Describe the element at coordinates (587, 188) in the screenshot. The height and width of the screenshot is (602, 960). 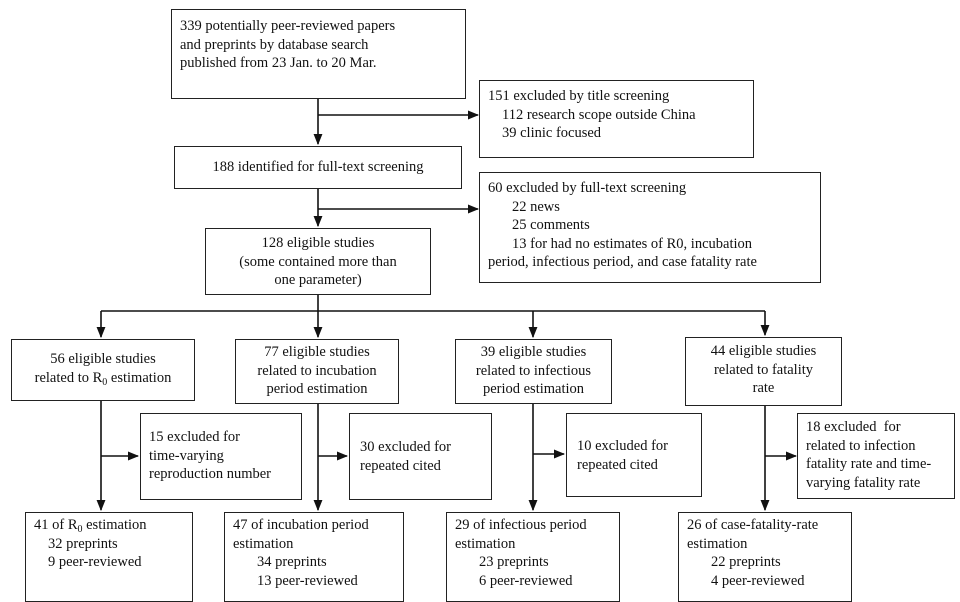
I see `excluded-fulltext-heading: 60 excluded by full-text screening` at that location.